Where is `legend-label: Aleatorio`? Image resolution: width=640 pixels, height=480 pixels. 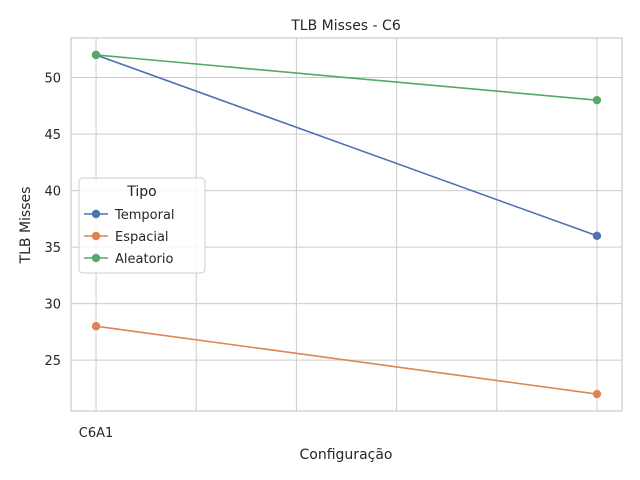 legend-label: Aleatorio is located at coordinates (144, 259).